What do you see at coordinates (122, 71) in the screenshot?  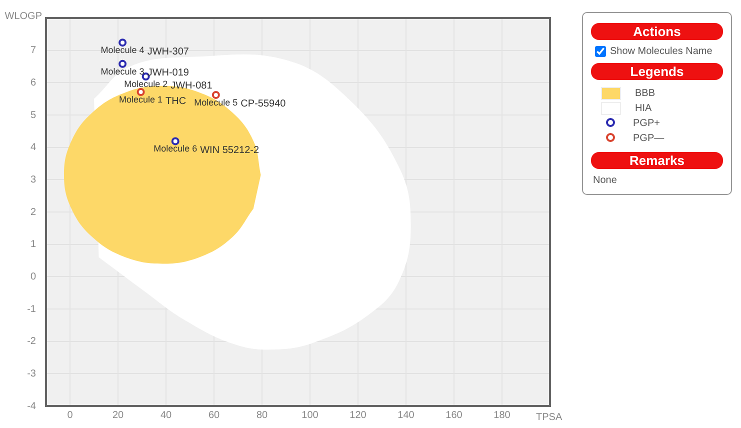 I see `annotation: Molecule 3` at bounding box center [122, 71].